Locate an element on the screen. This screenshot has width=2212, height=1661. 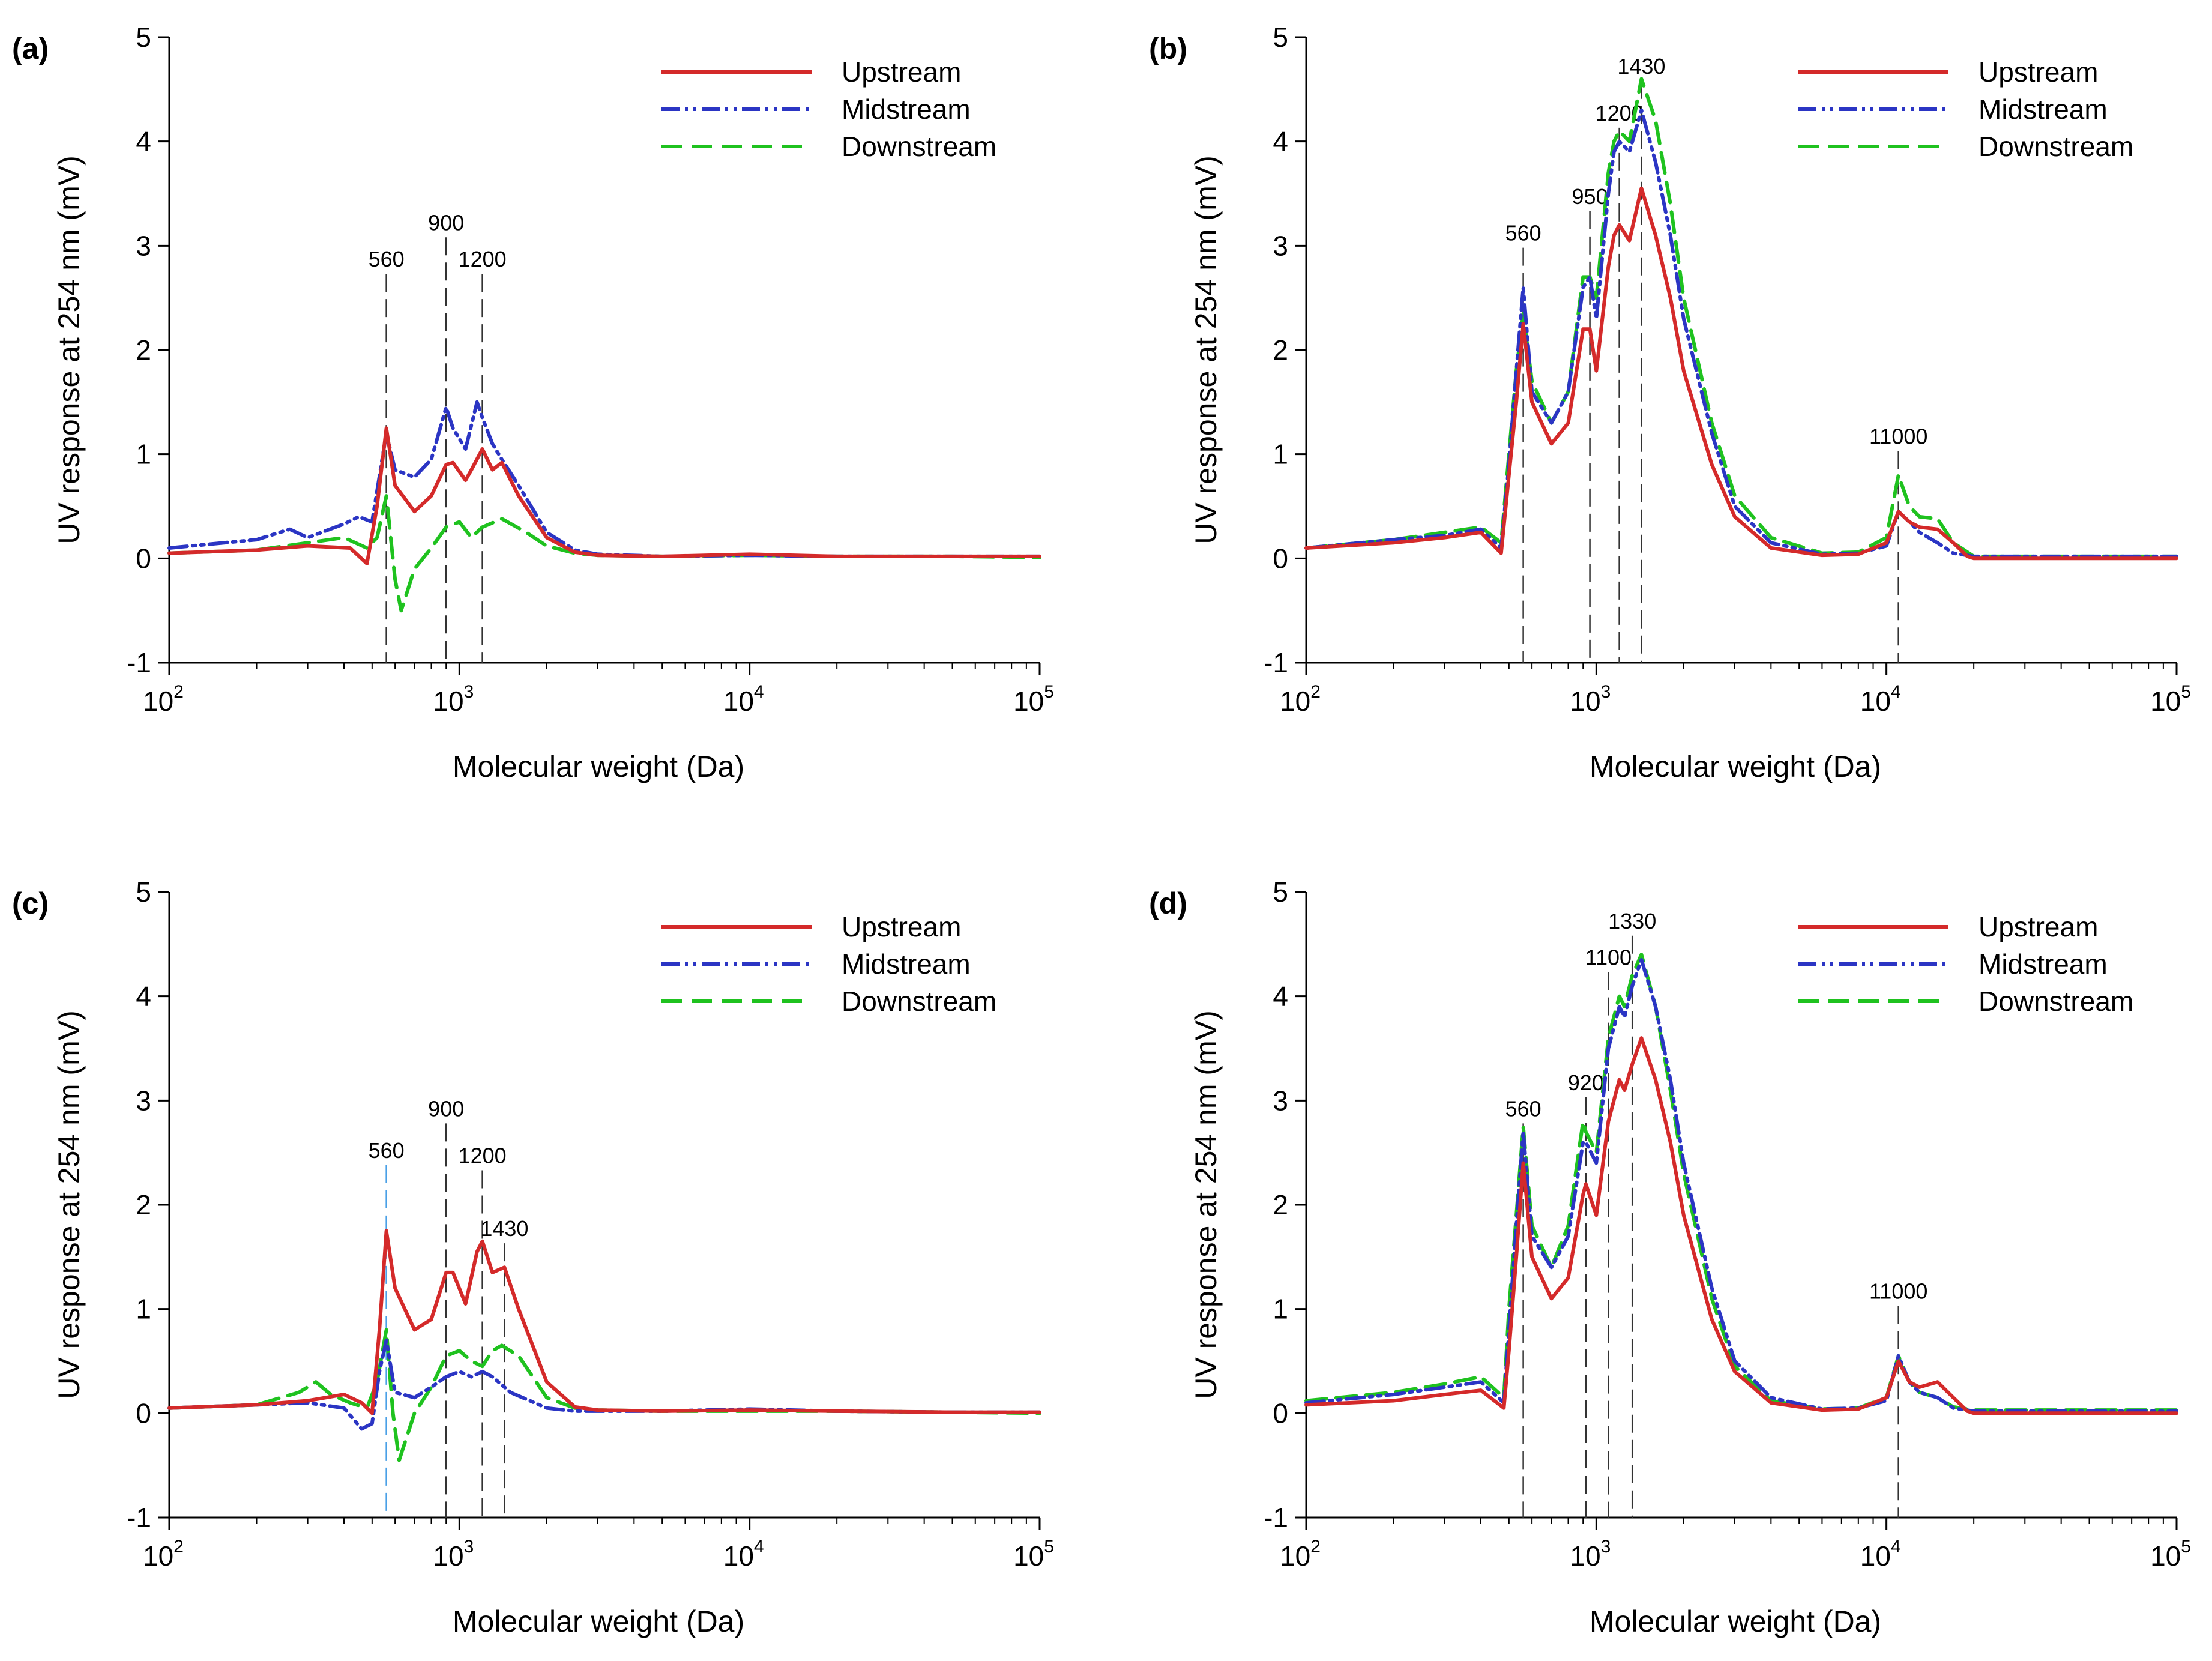
peak-label: 950 is located at coordinates (1590, 196).